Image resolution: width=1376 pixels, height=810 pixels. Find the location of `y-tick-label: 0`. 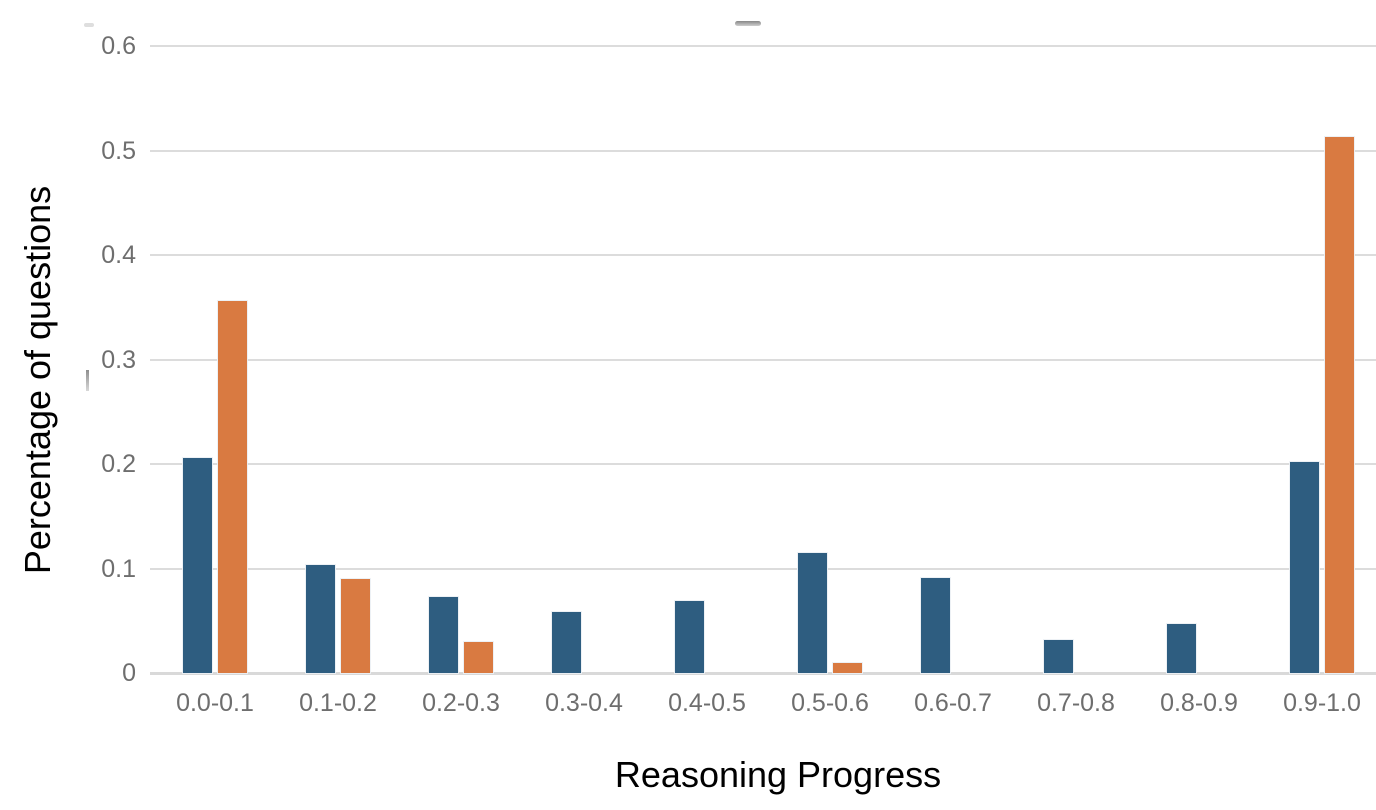

y-tick-label: 0 is located at coordinates (129, 673).